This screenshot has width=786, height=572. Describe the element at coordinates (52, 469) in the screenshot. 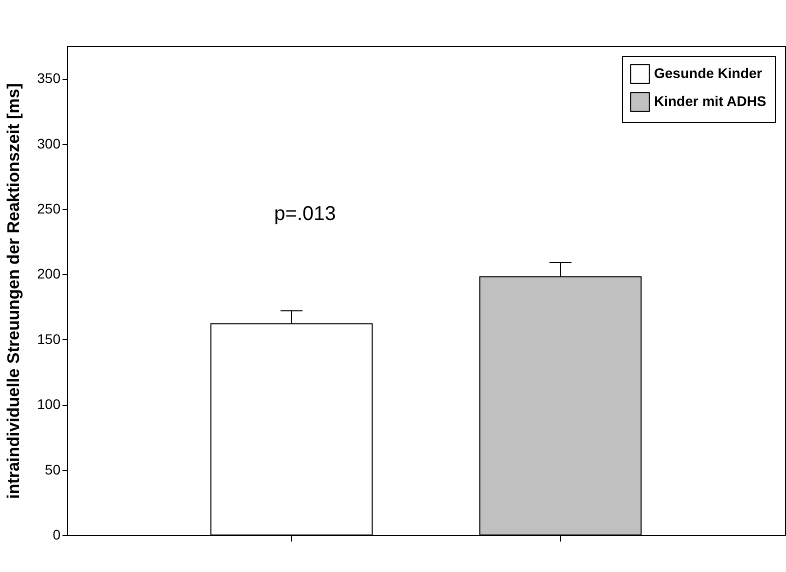

I see `y-tick-label: 50` at that location.